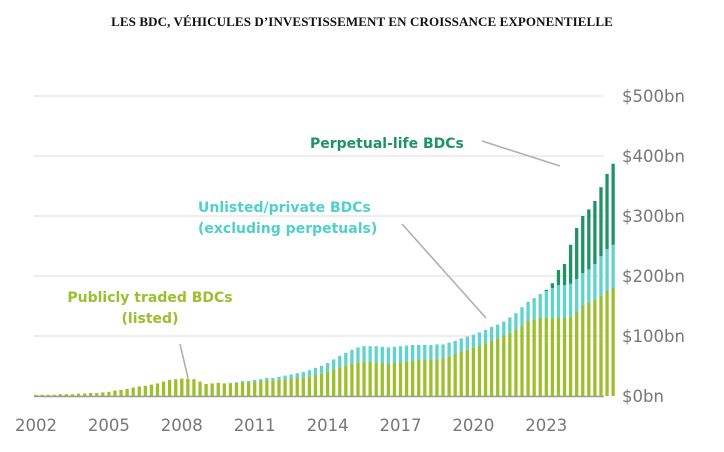 The width and height of the screenshot is (724, 452). I want to click on x-tick-label: 2017, so click(401, 425).